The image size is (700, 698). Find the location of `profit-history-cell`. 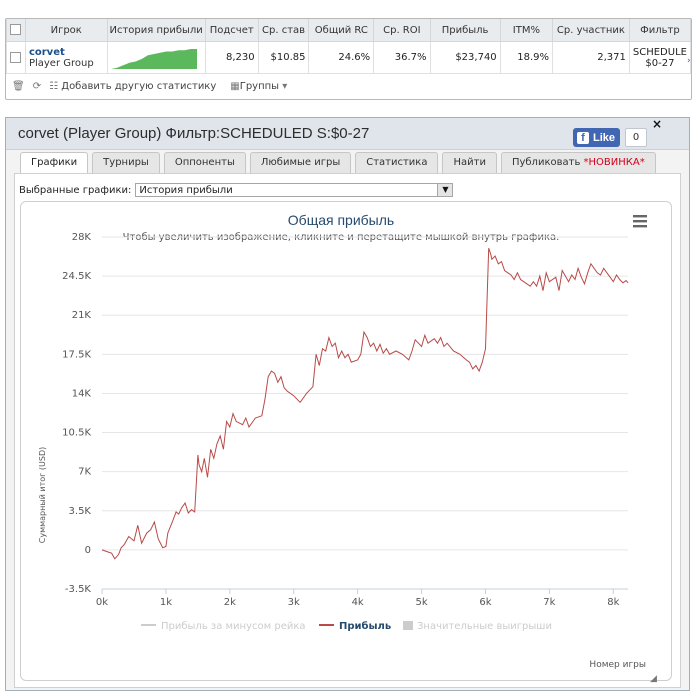

profit-history-cell is located at coordinates (156, 57).